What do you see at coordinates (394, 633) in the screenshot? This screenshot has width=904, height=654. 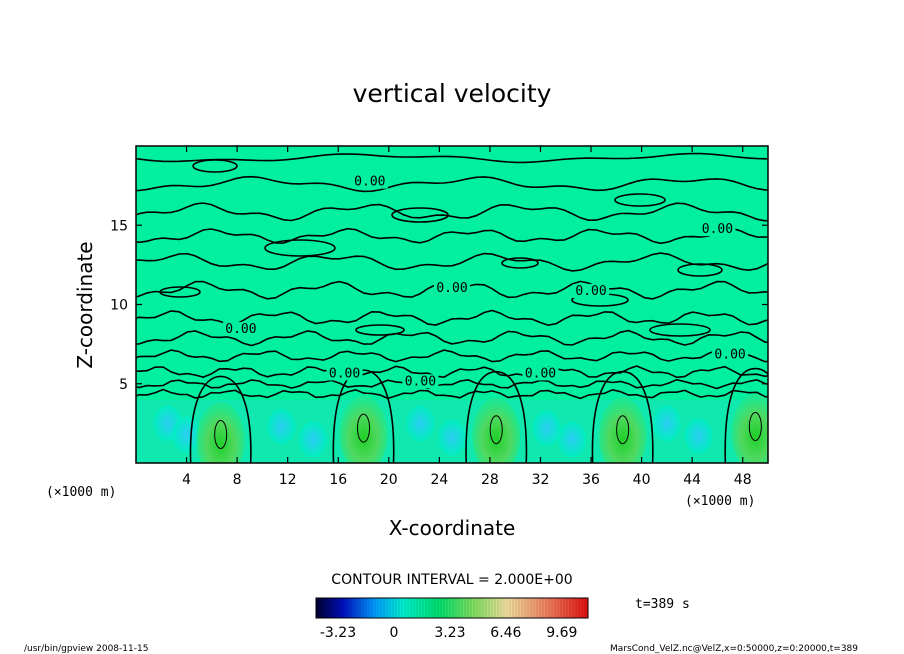 I see `colorbar-tick-label: 0` at bounding box center [394, 633].